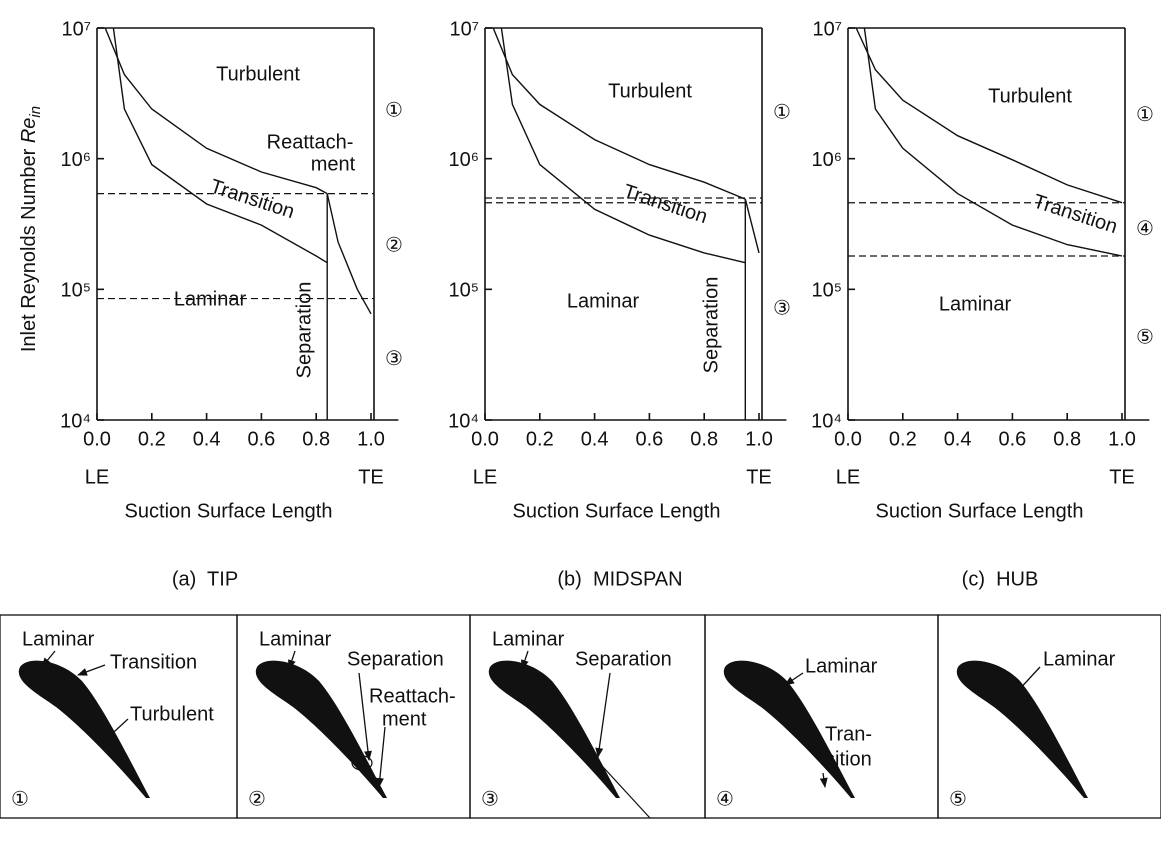 Image resolution: width=1161 pixels, height=844 pixels. I want to click on blade-label: sition, so click(848, 759).